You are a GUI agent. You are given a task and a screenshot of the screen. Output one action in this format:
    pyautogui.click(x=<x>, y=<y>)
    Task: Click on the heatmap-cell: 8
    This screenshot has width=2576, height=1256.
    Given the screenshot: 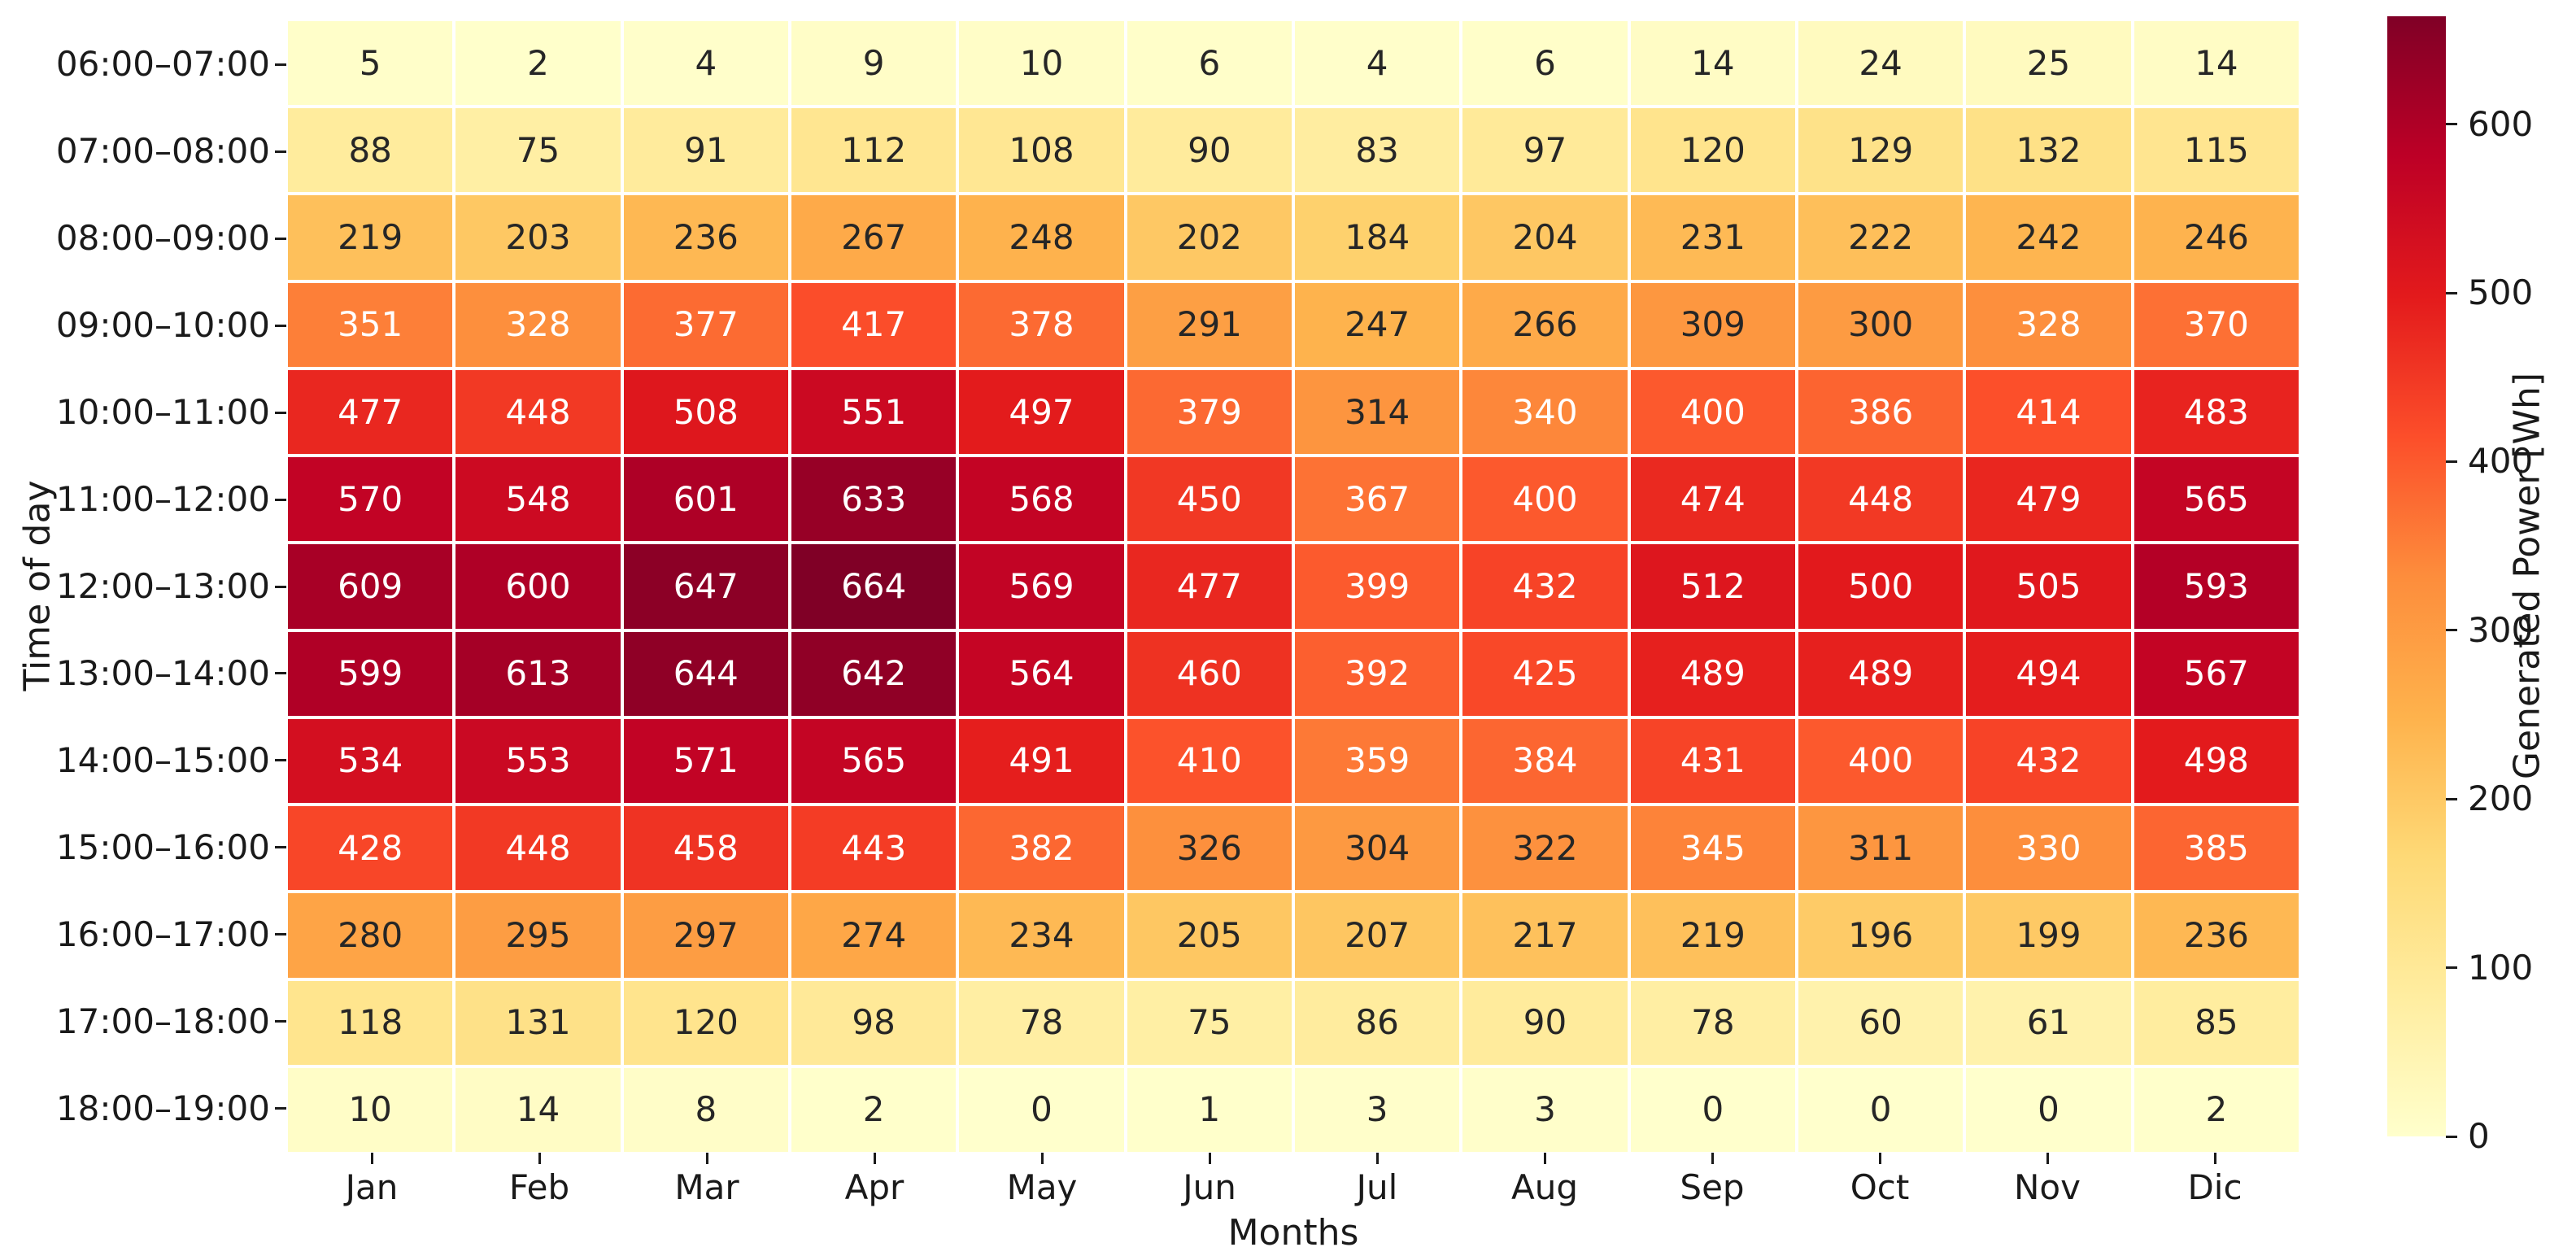 What is the action you would take?
    pyautogui.click(x=705, y=1109)
    